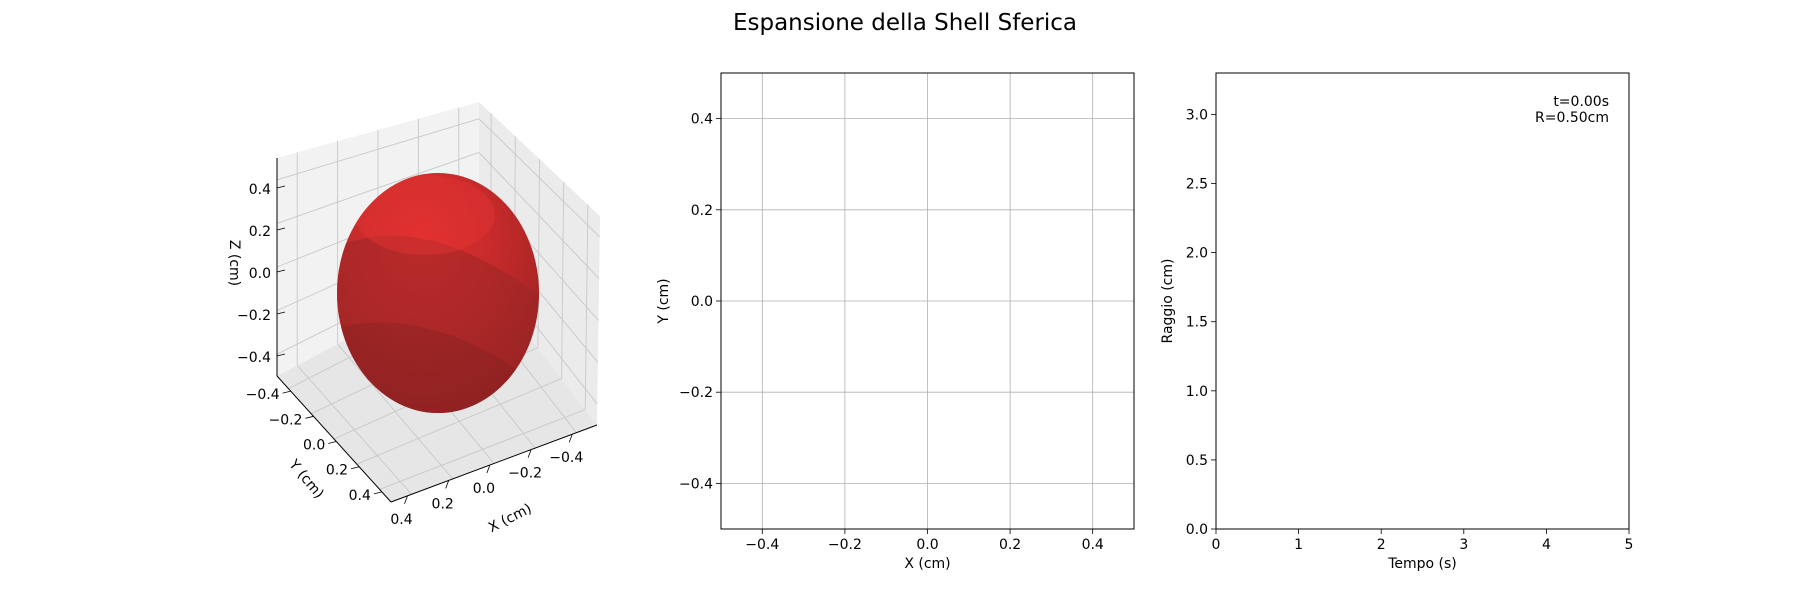 Image resolution: width=1800 pixels, height=600 pixels. What do you see at coordinates (260, 274) in the screenshot?
I see `z-tick-label: 0.0` at bounding box center [260, 274].